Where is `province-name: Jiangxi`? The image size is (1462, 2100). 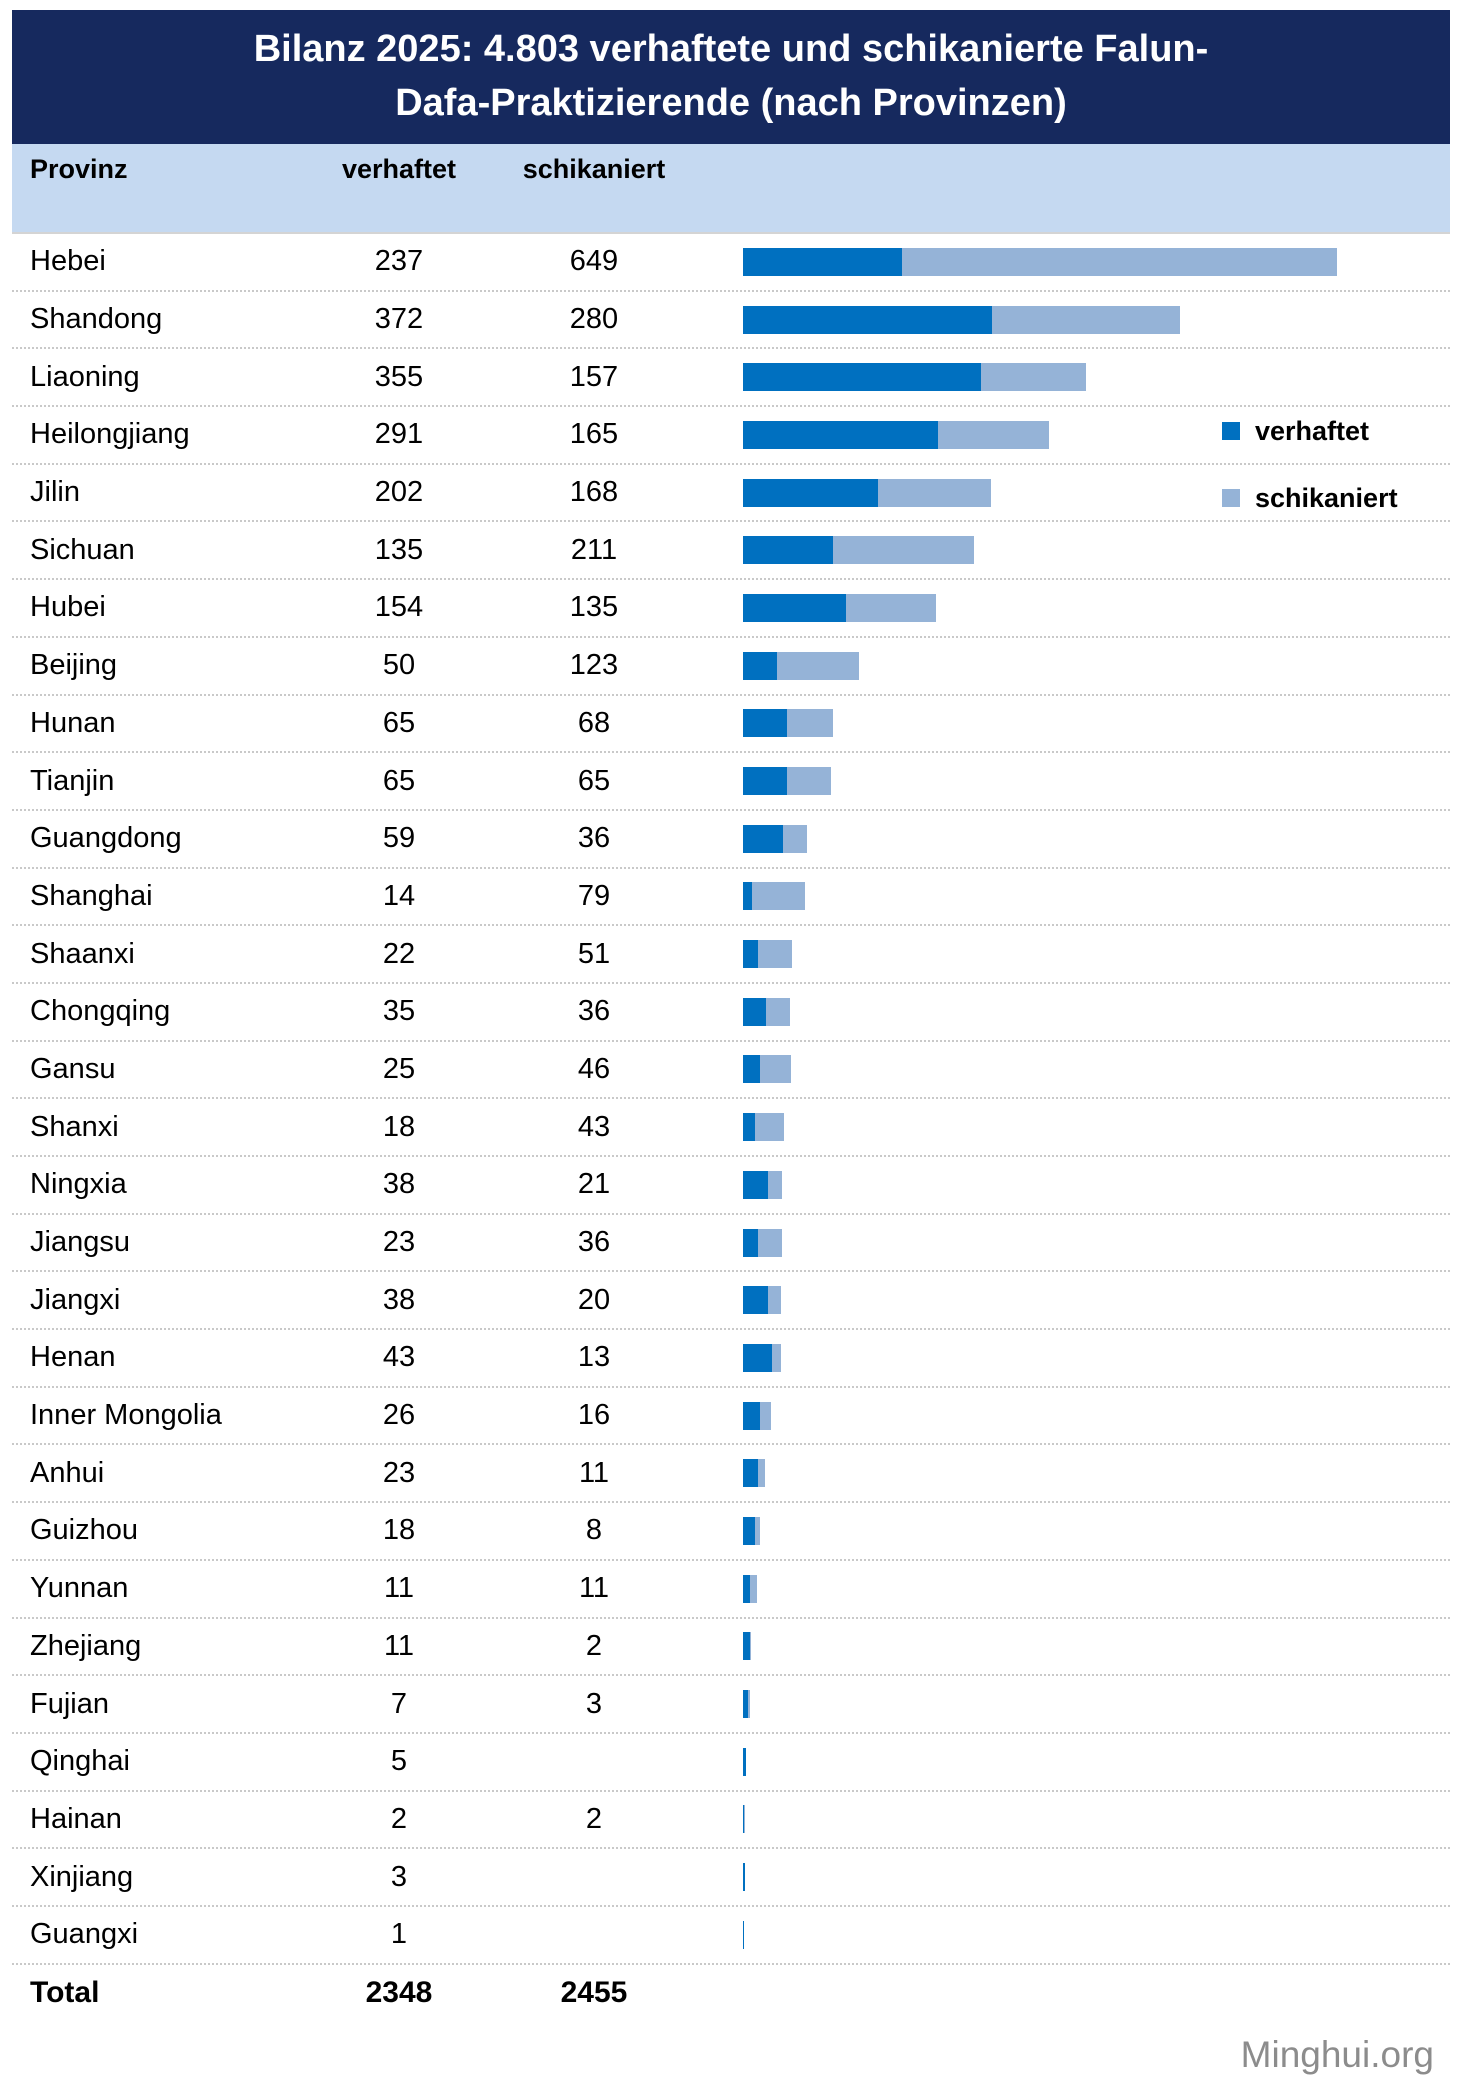 province-name: Jiangxi is located at coordinates (75, 1299).